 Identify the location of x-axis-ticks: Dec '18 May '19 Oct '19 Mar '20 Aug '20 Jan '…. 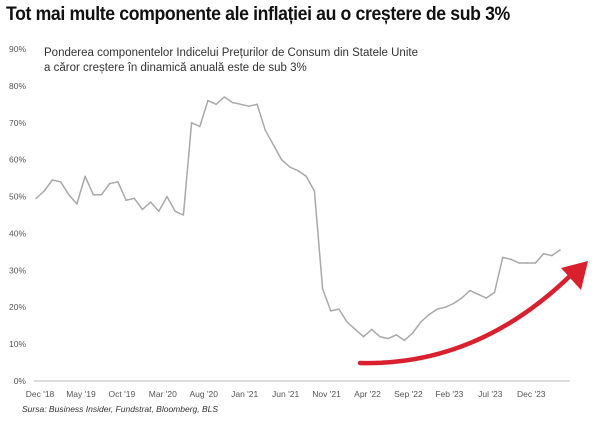
(286, 394).